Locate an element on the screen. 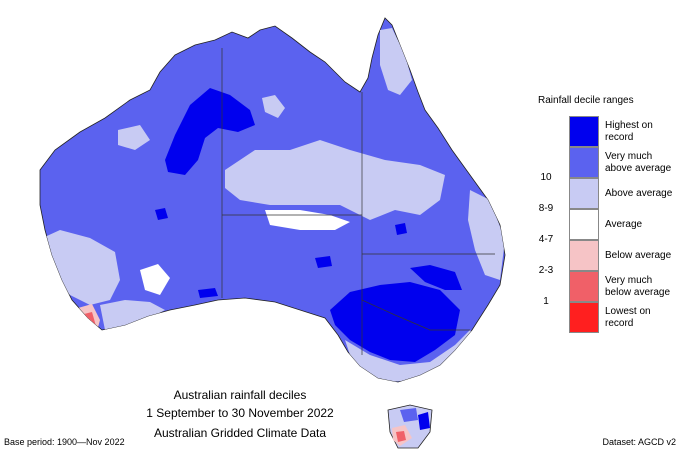  map-caption-title: Australian rainfall deciles is located at coordinates (240, 395).